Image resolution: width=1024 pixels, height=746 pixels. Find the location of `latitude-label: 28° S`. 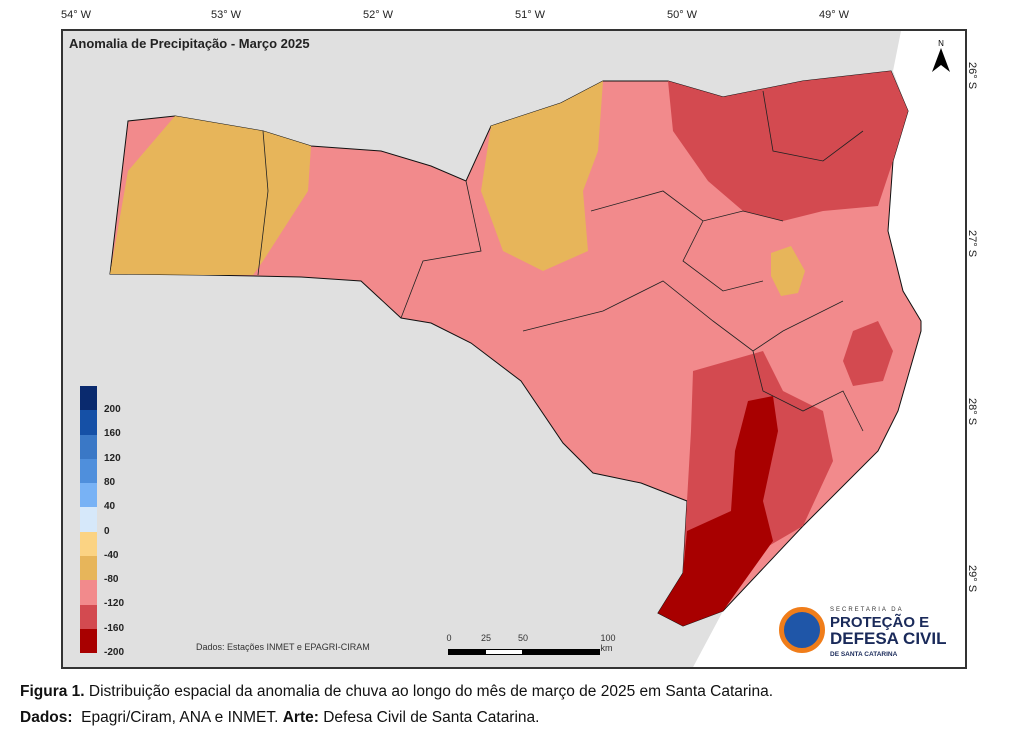

latitude-label: 28° S is located at coordinates (972, 412).